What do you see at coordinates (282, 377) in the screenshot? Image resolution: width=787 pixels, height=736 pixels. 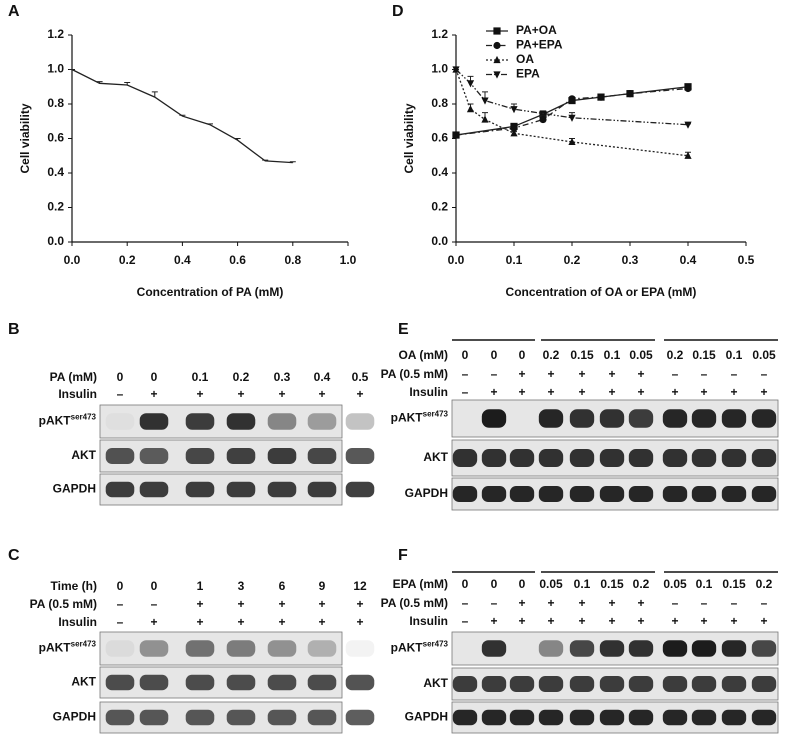 I see `row-cell: 0.3` at bounding box center [282, 377].